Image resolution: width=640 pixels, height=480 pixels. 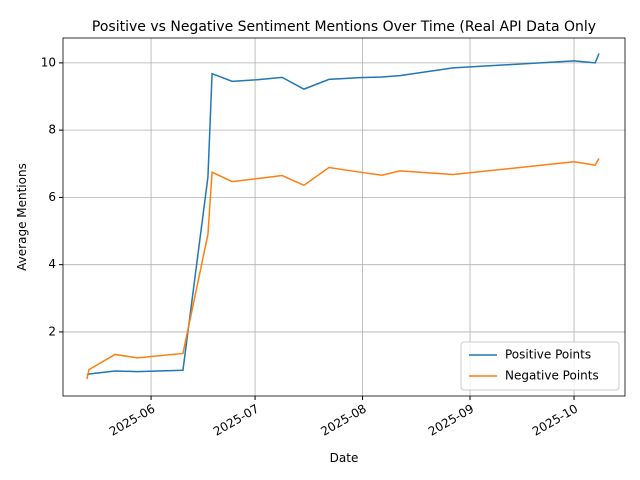 I want to click on y-tick-label: 8, so click(x=52, y=130).